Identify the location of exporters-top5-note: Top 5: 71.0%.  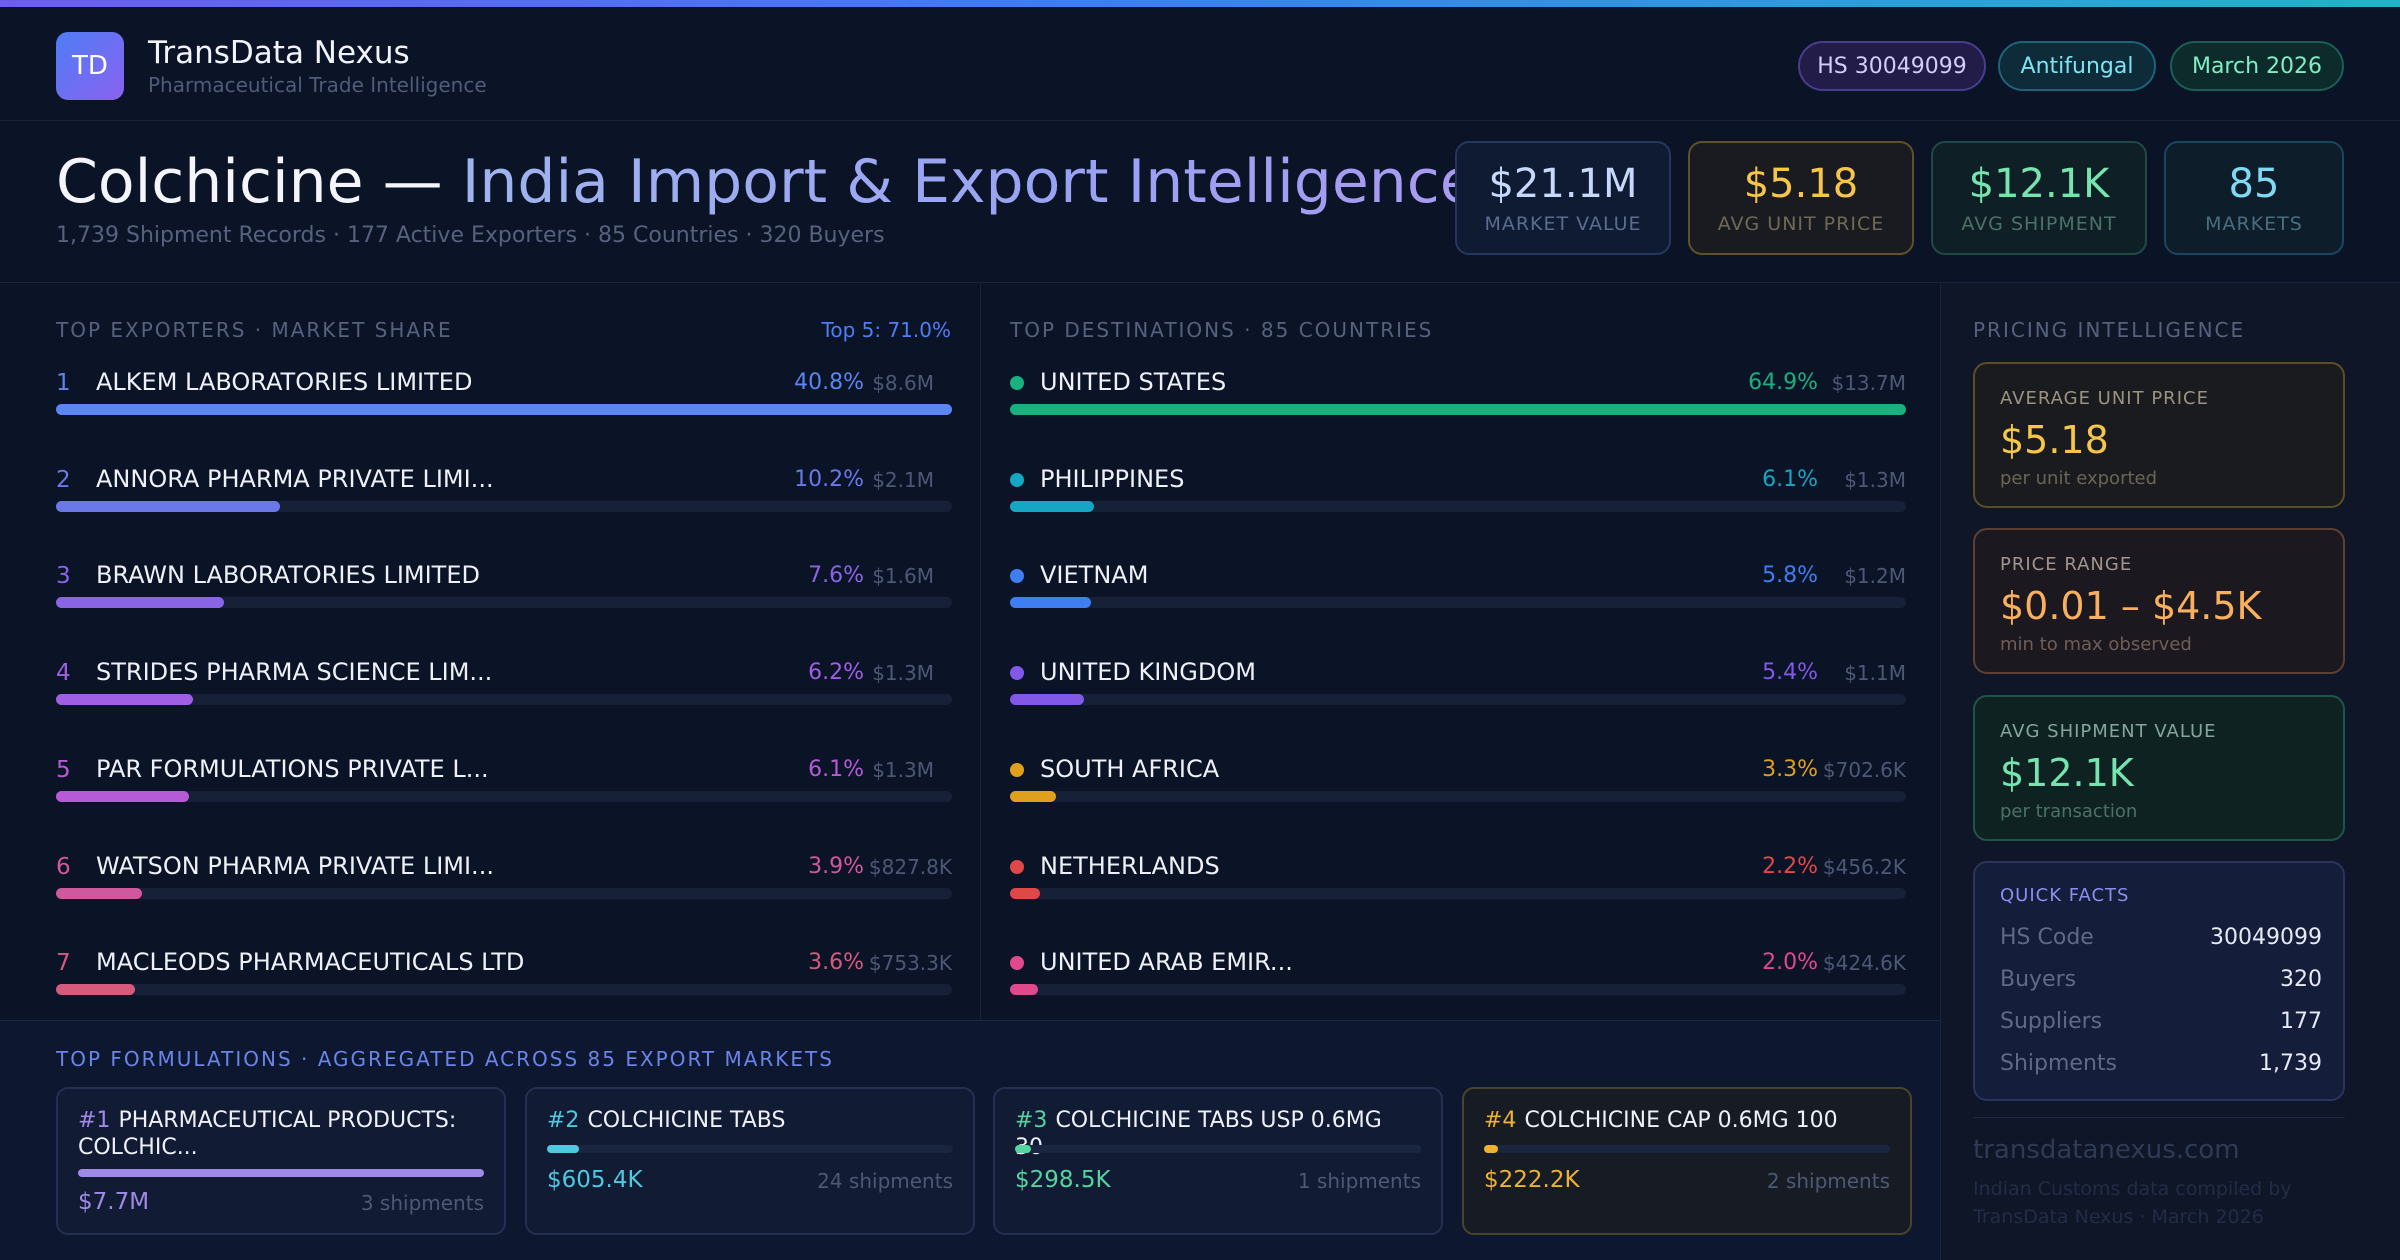
(886, 330).